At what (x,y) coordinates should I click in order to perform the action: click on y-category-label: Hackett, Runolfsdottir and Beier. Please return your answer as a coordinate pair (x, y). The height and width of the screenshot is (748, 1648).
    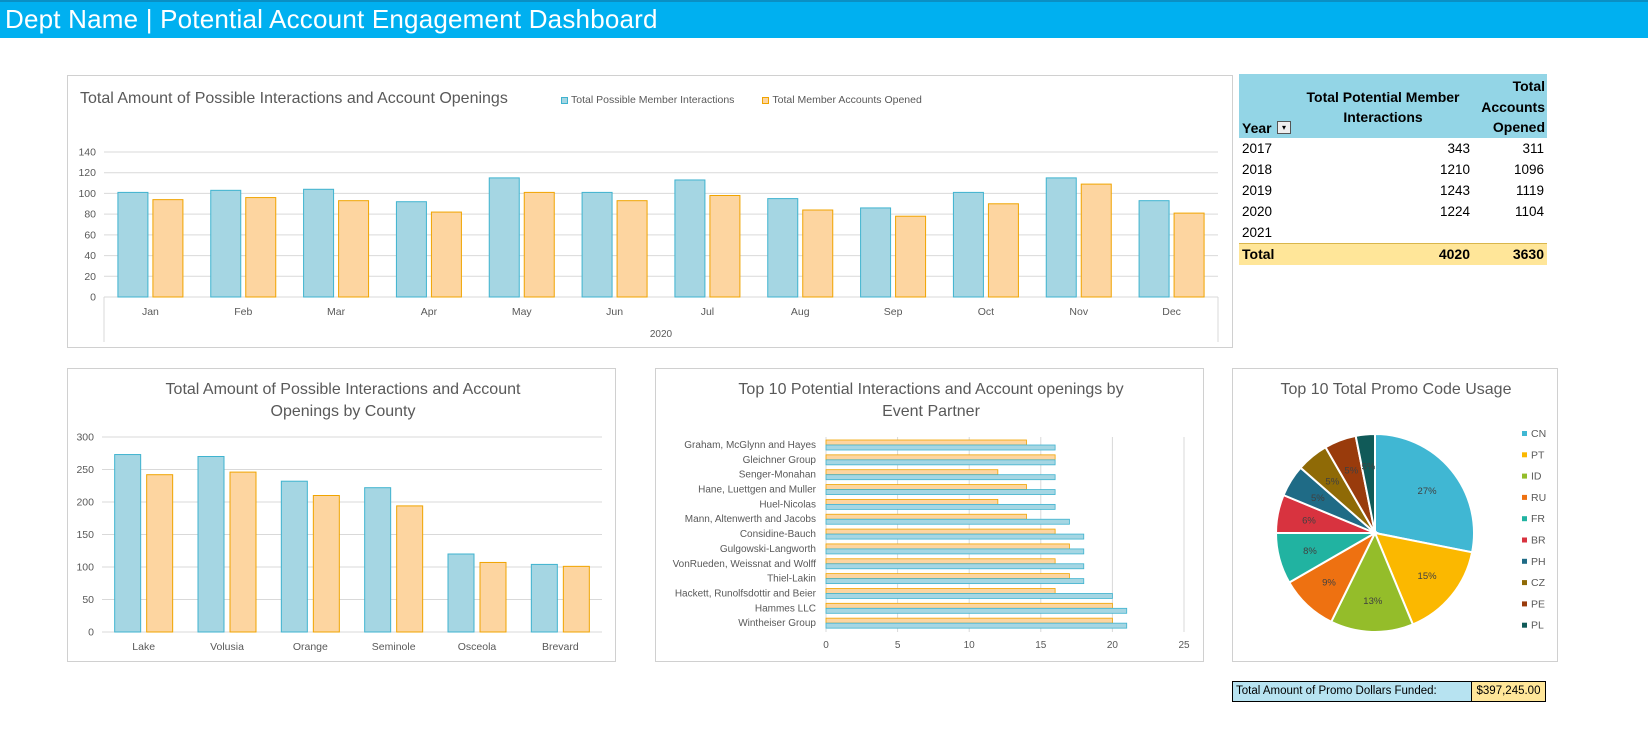
    Looking at the image, I should click on (746, 593).